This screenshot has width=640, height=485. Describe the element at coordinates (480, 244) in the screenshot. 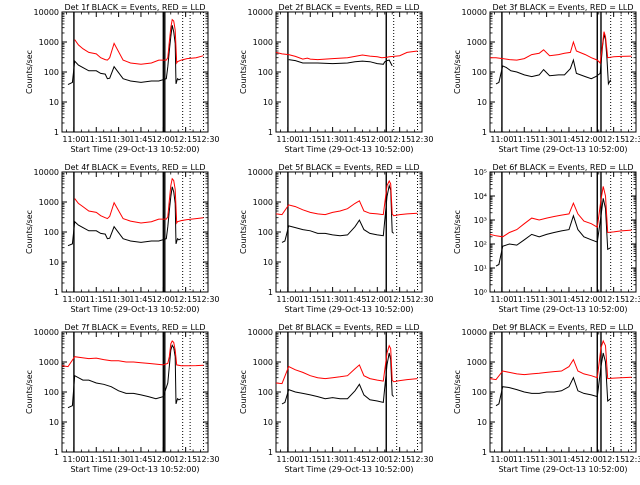

I see `y-tick-label: 10²` at that location.